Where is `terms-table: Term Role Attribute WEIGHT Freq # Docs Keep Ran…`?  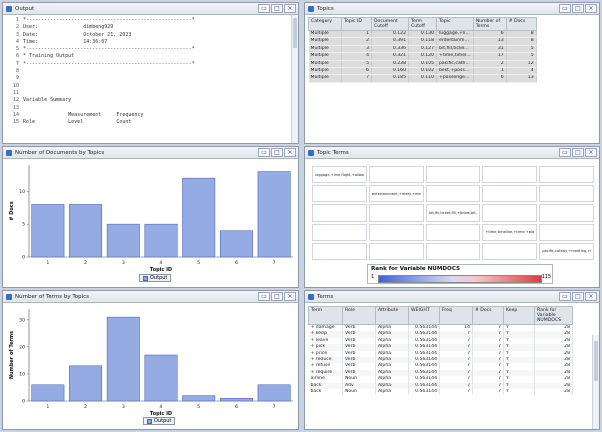 terms-table: Term Role Attribute WEIGHT Freq # Docs Keep Ran… is located at coordinates (440, 351).